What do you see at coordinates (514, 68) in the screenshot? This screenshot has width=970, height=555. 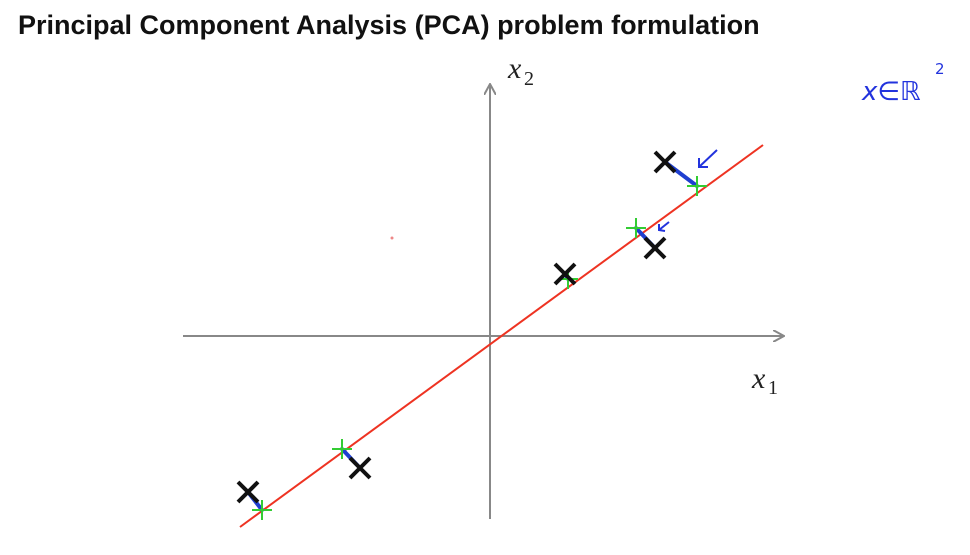 I see `y-axis-label: x` at bounding box center [514, 68].